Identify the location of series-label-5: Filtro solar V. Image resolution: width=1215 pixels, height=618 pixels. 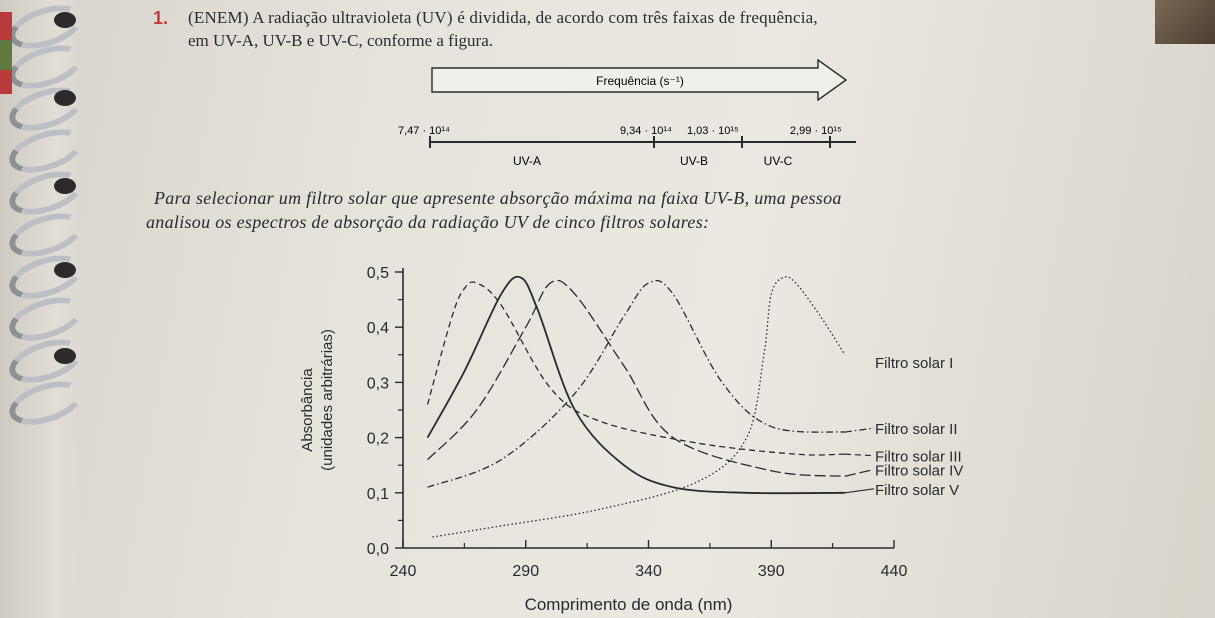
(917, 490).